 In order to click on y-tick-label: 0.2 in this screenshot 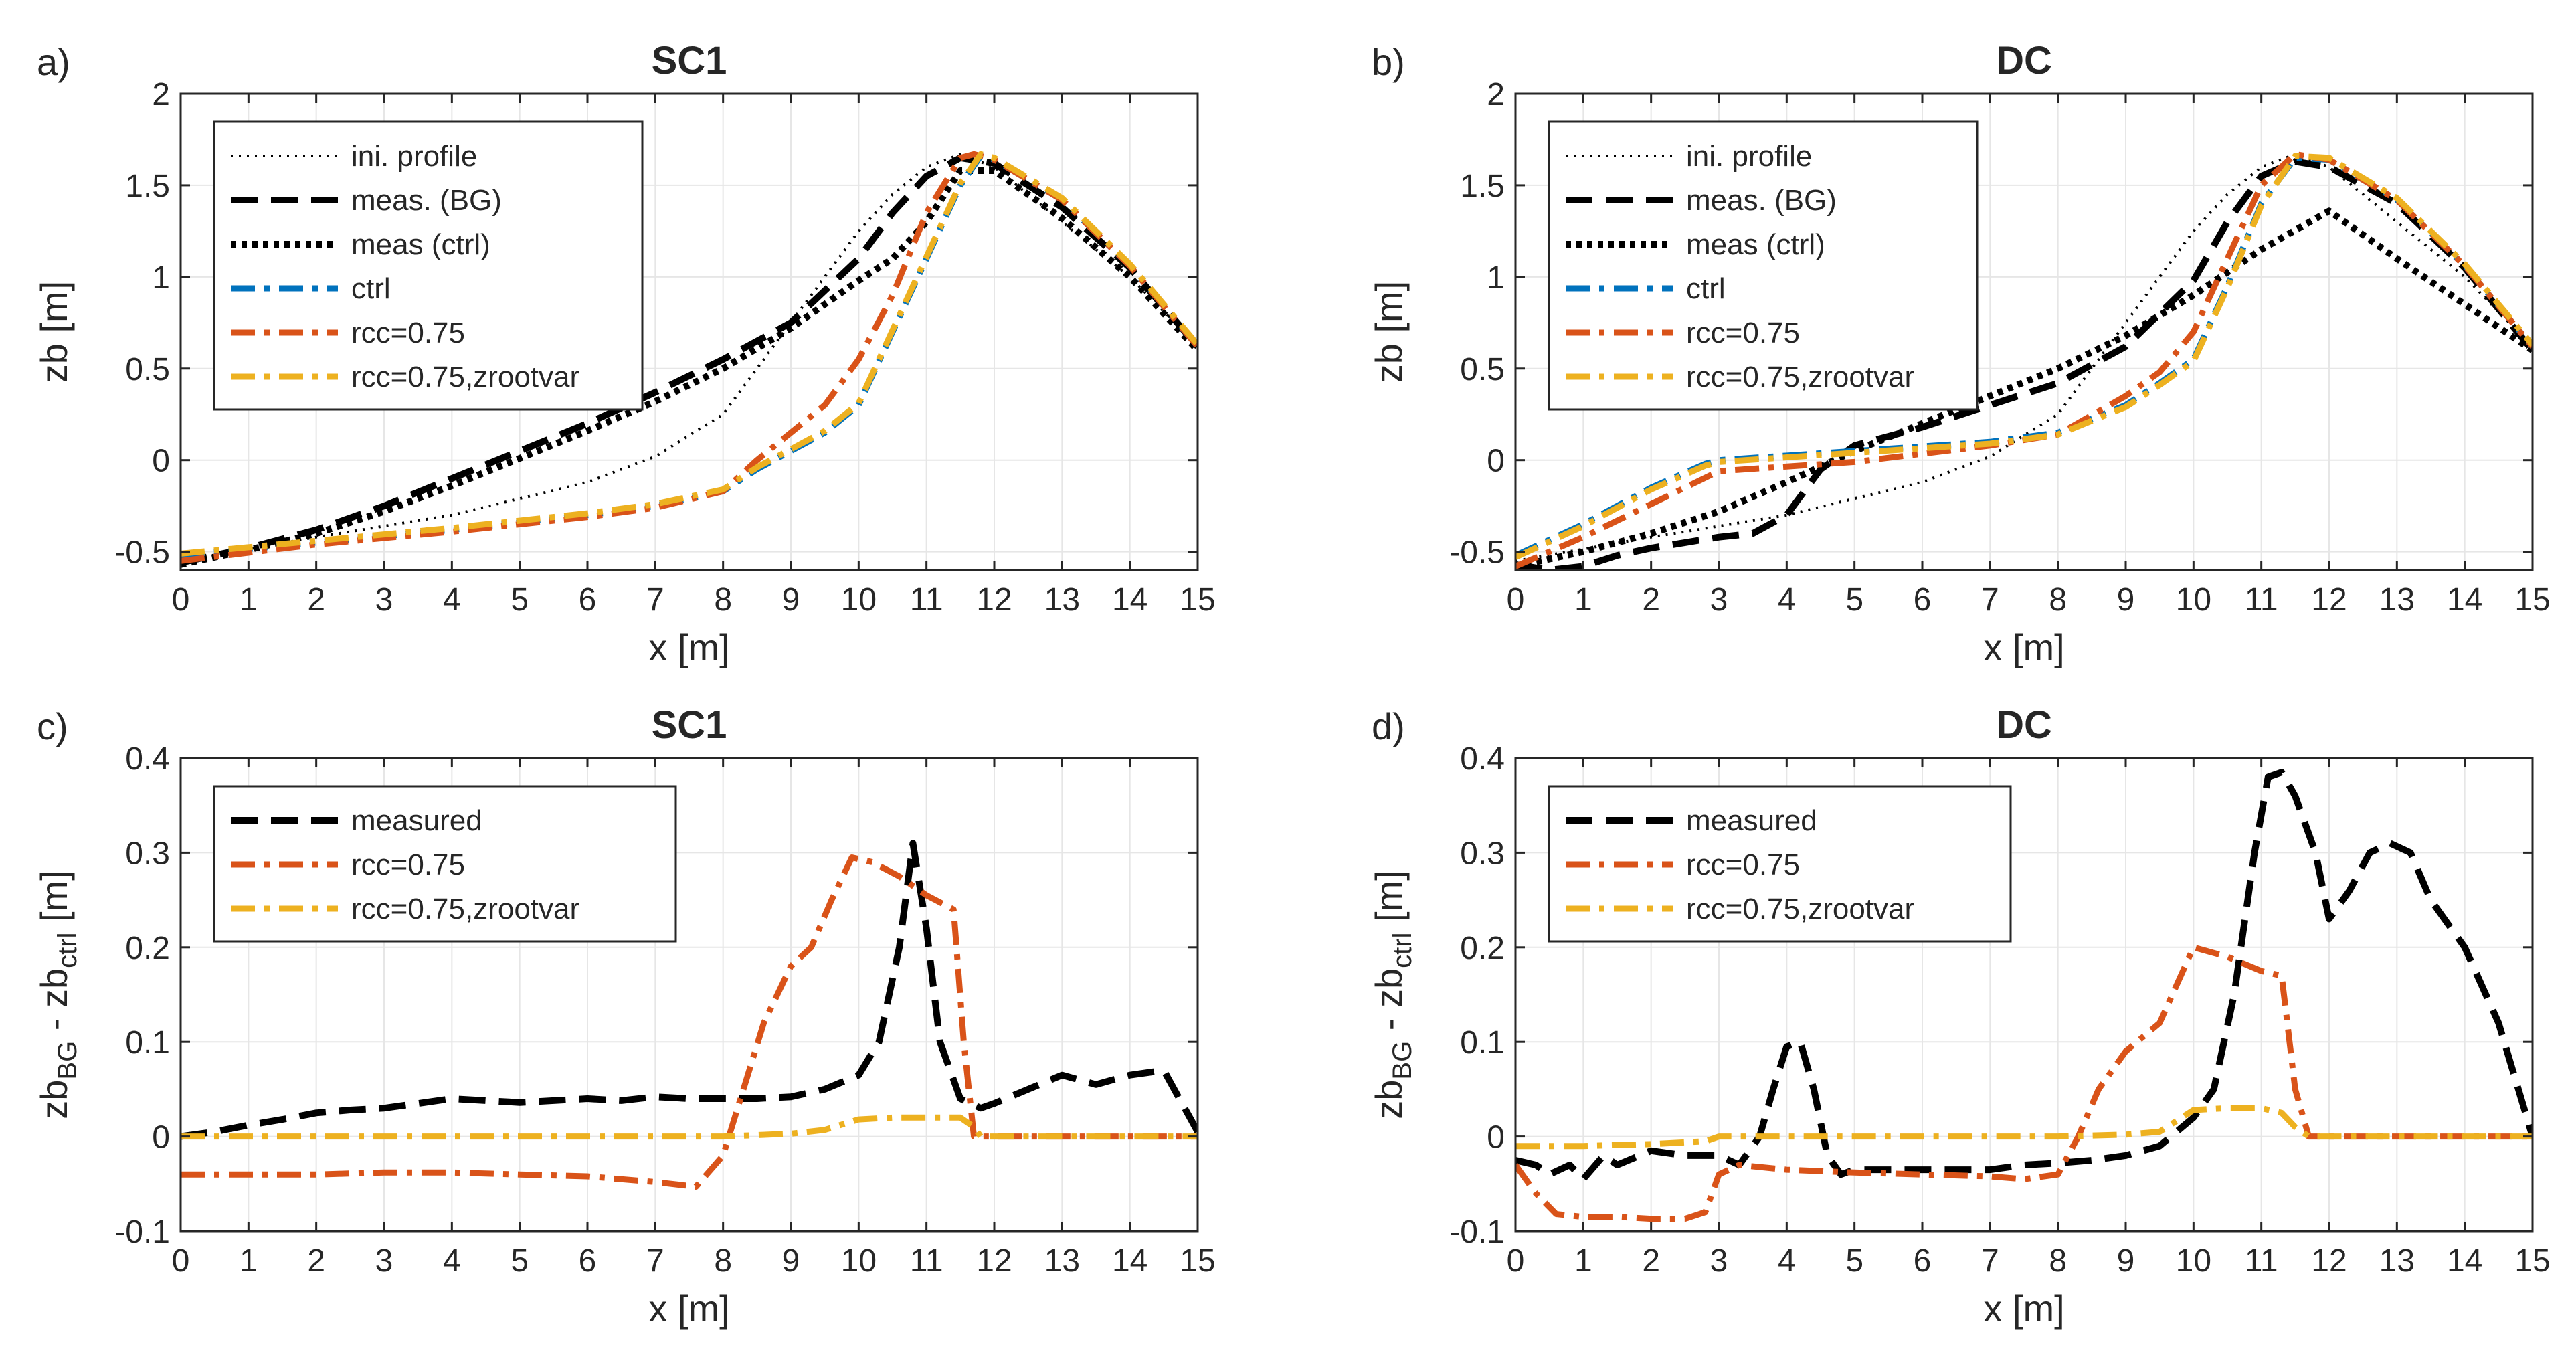, I will do `click(1483, 948)`.